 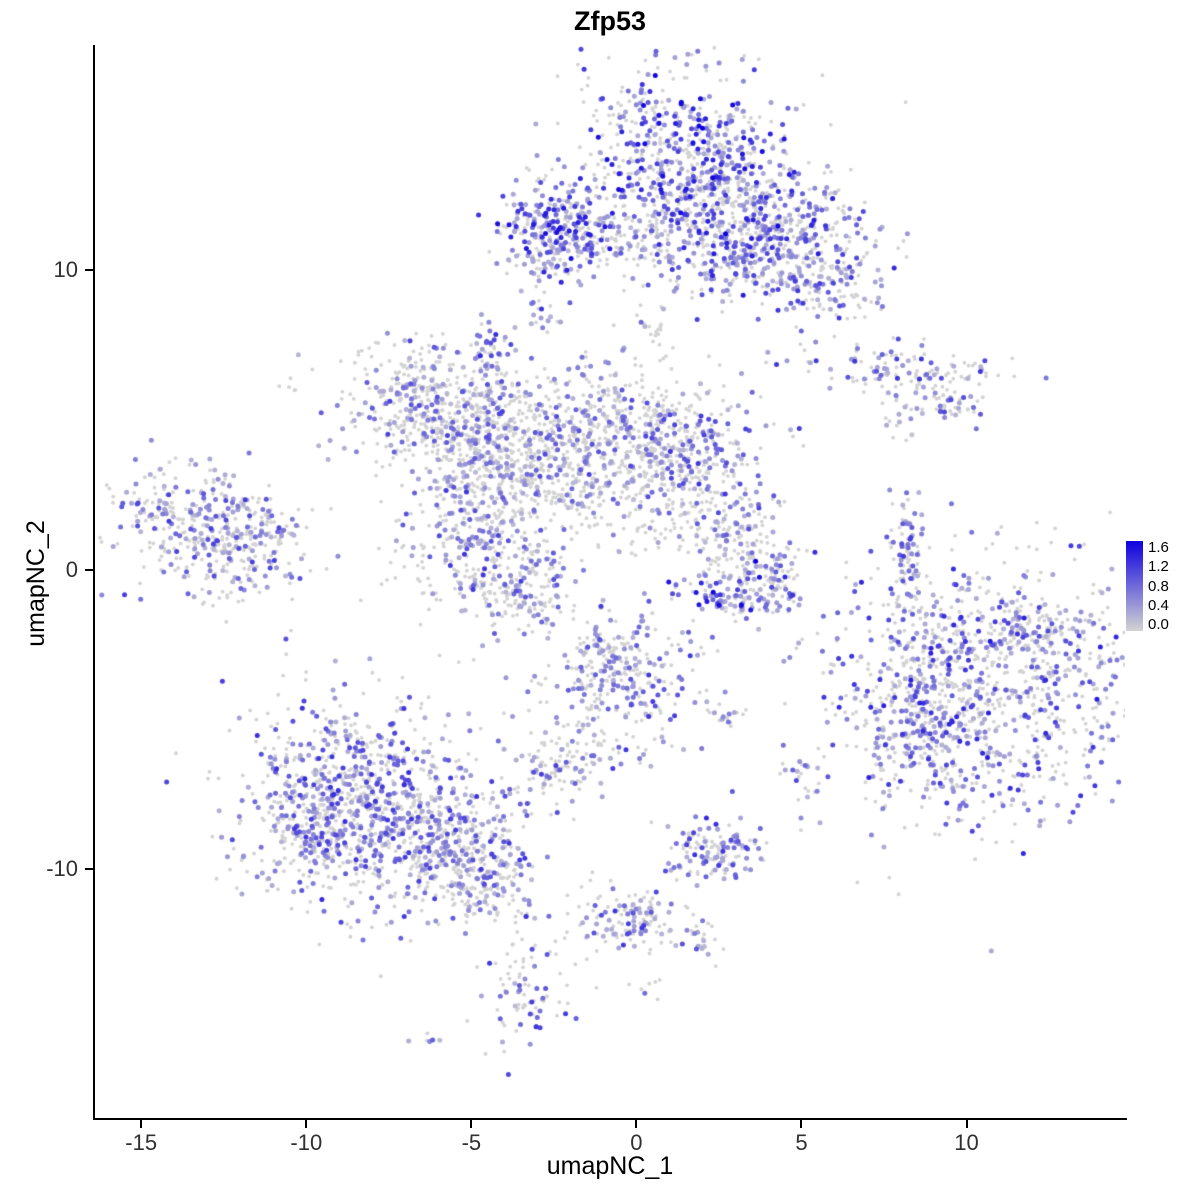 I want to click on x-tick-label: 10, so click(x=966, y=1142).